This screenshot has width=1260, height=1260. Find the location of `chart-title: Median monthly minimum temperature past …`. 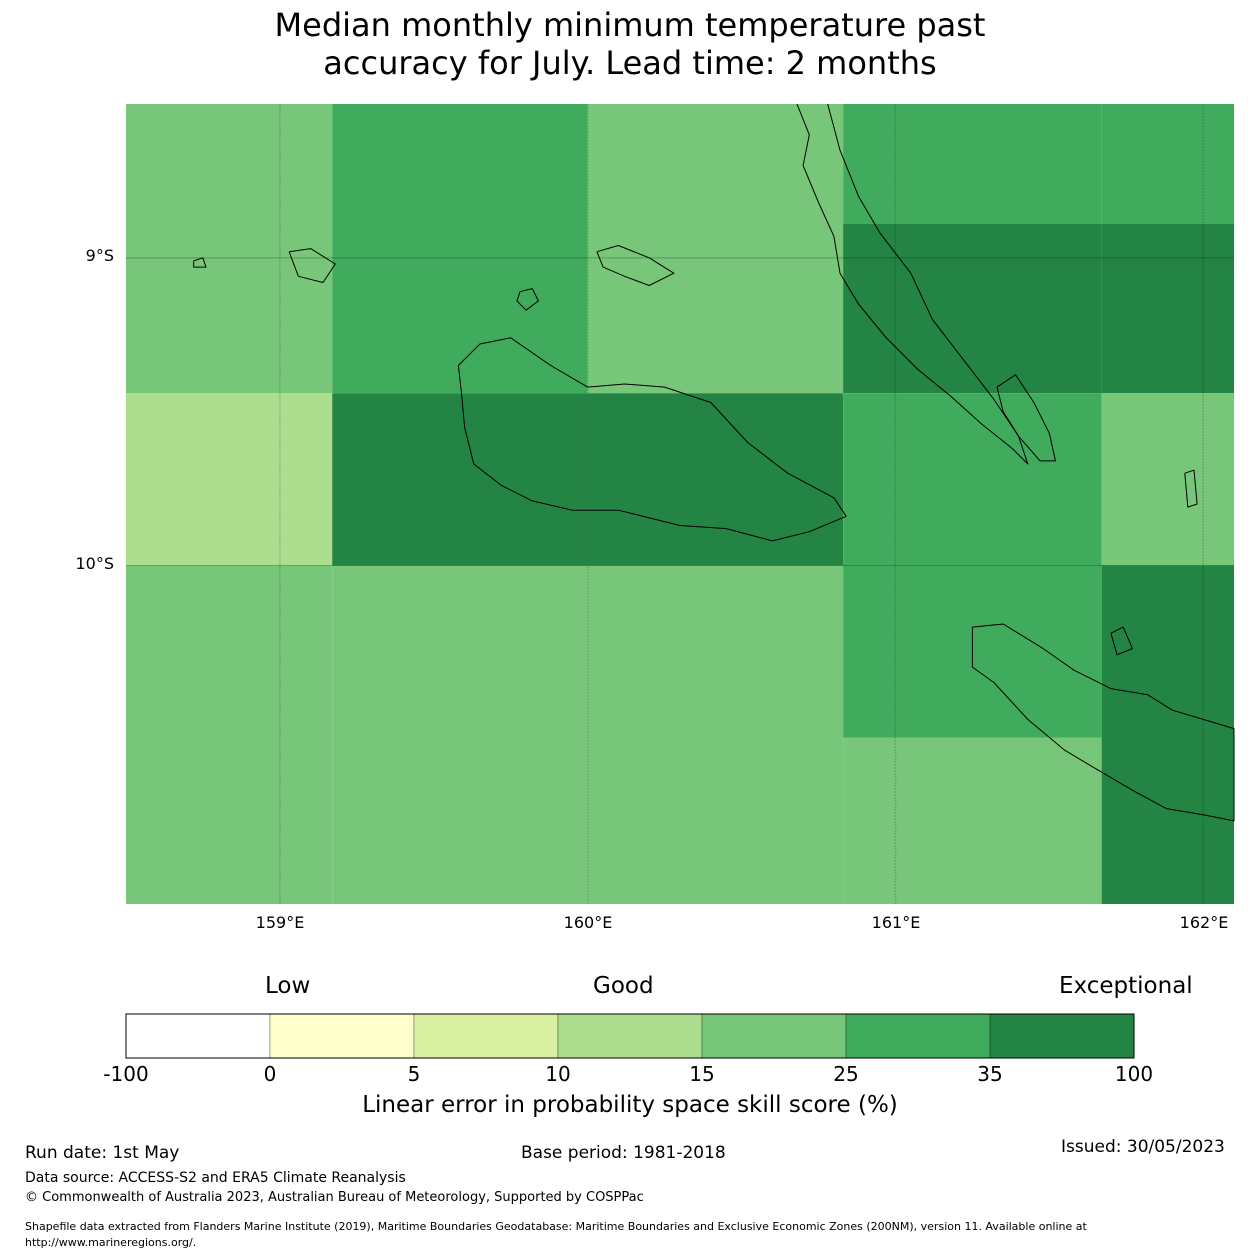

chart-title: Median monthly minimum temperature past … is located at coordinates (630, 44).